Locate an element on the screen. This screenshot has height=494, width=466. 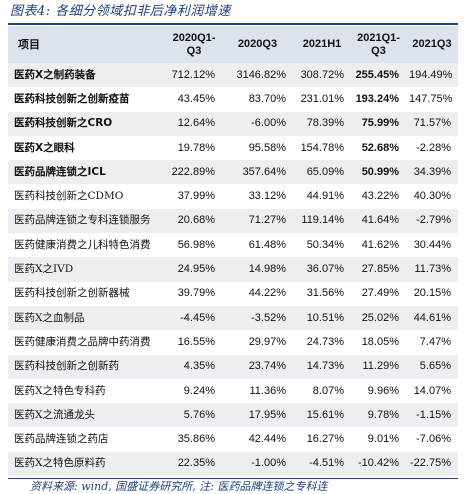
cell-c3: 36.07% is located at coordinates (325, 269).